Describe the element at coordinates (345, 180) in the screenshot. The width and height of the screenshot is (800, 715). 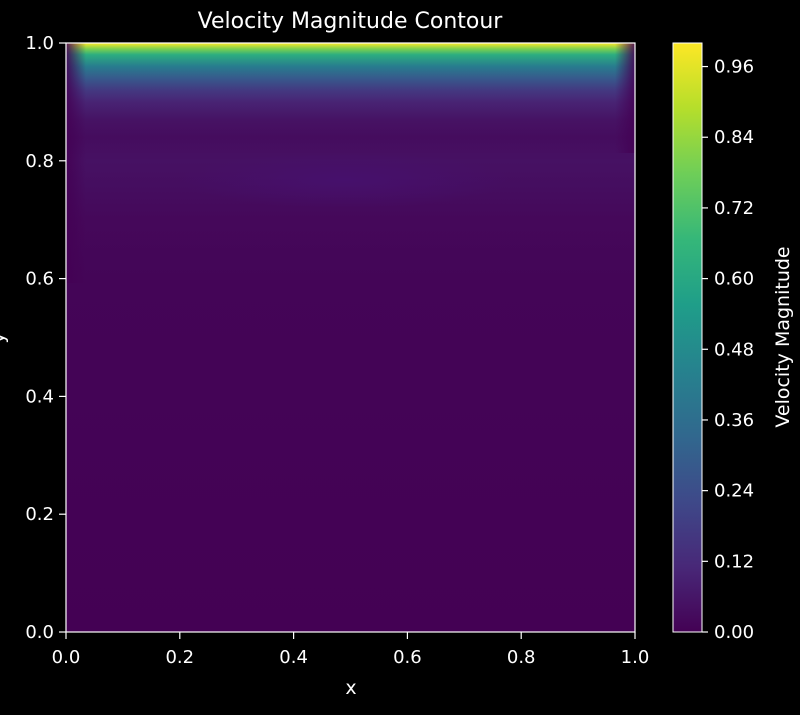
I see `vortex-core-region` at that location.